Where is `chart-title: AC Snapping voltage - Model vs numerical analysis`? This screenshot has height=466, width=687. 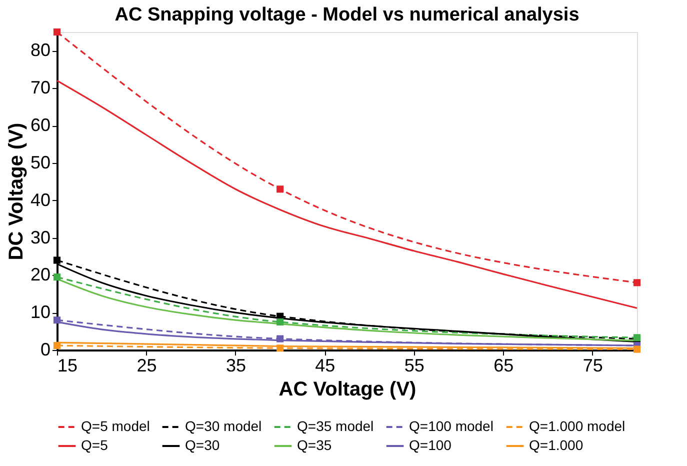
chart-title: AC Snapping voltage - Model vs numerical analysis is located at coordinates (347, 15).